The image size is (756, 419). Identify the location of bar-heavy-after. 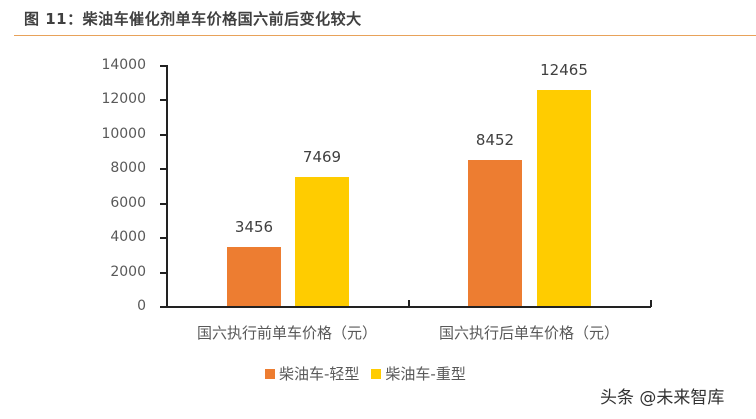
(564, 198).